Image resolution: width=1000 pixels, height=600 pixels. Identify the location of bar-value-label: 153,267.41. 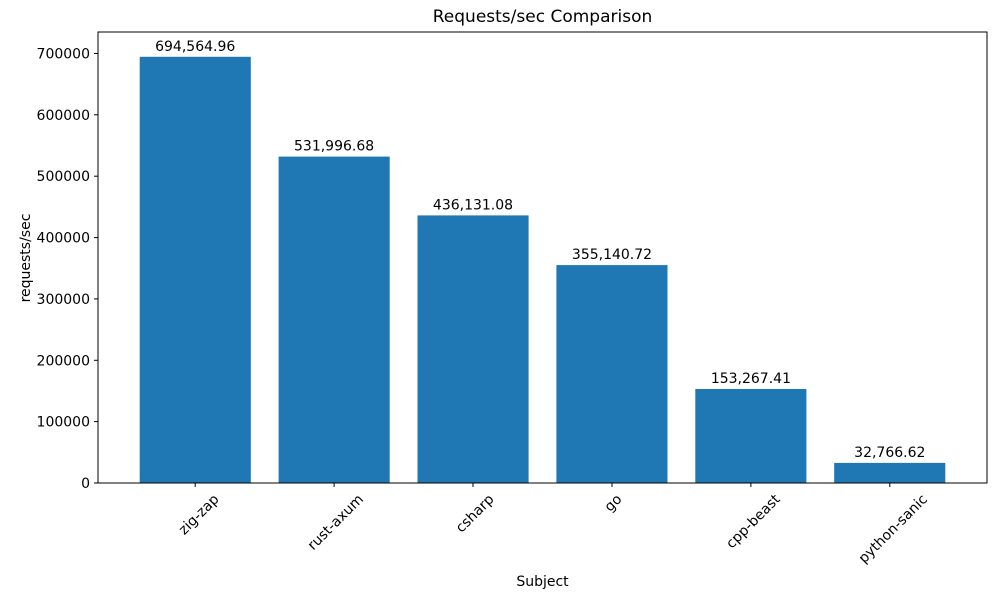
(751, 379).